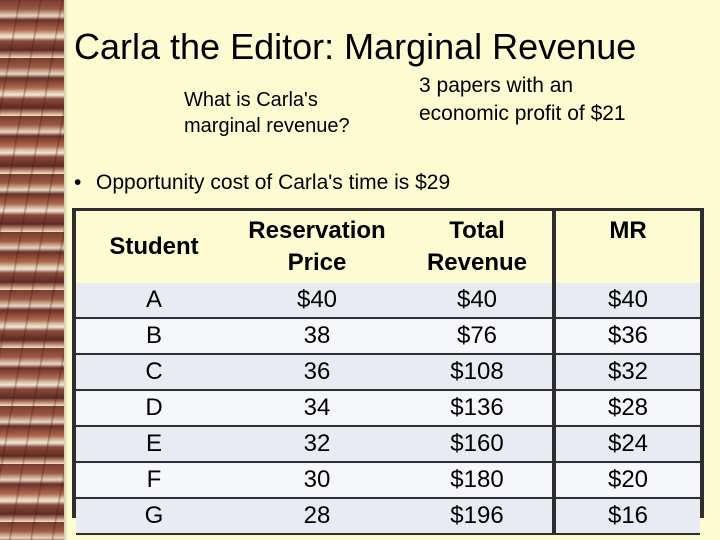 The width and height of the screenshot is (720, 540). Describe the element at coordinates (626, 372) in the screenshot. I see `cell-mr: $32` at that location.